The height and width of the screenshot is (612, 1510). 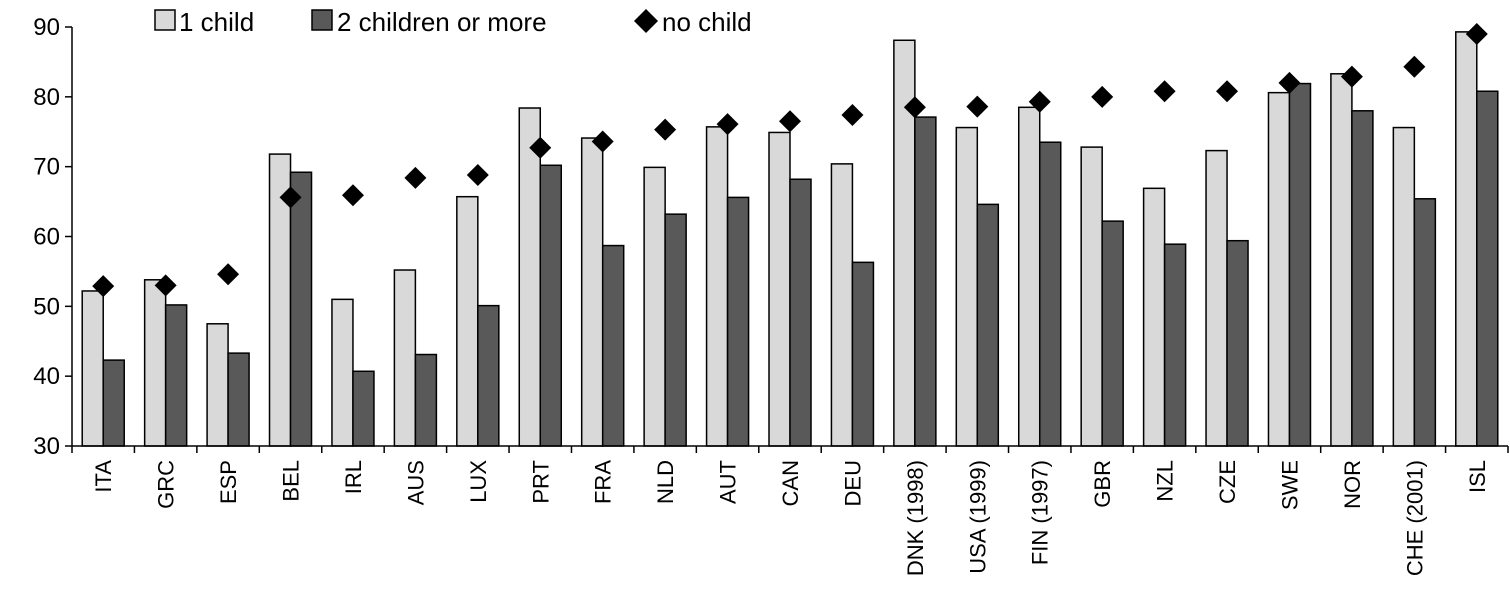 What do you see at coordinates (707, 22) in the screenshot?
I see `legend-label-no-child: no child` at bounding box center [707, 22].